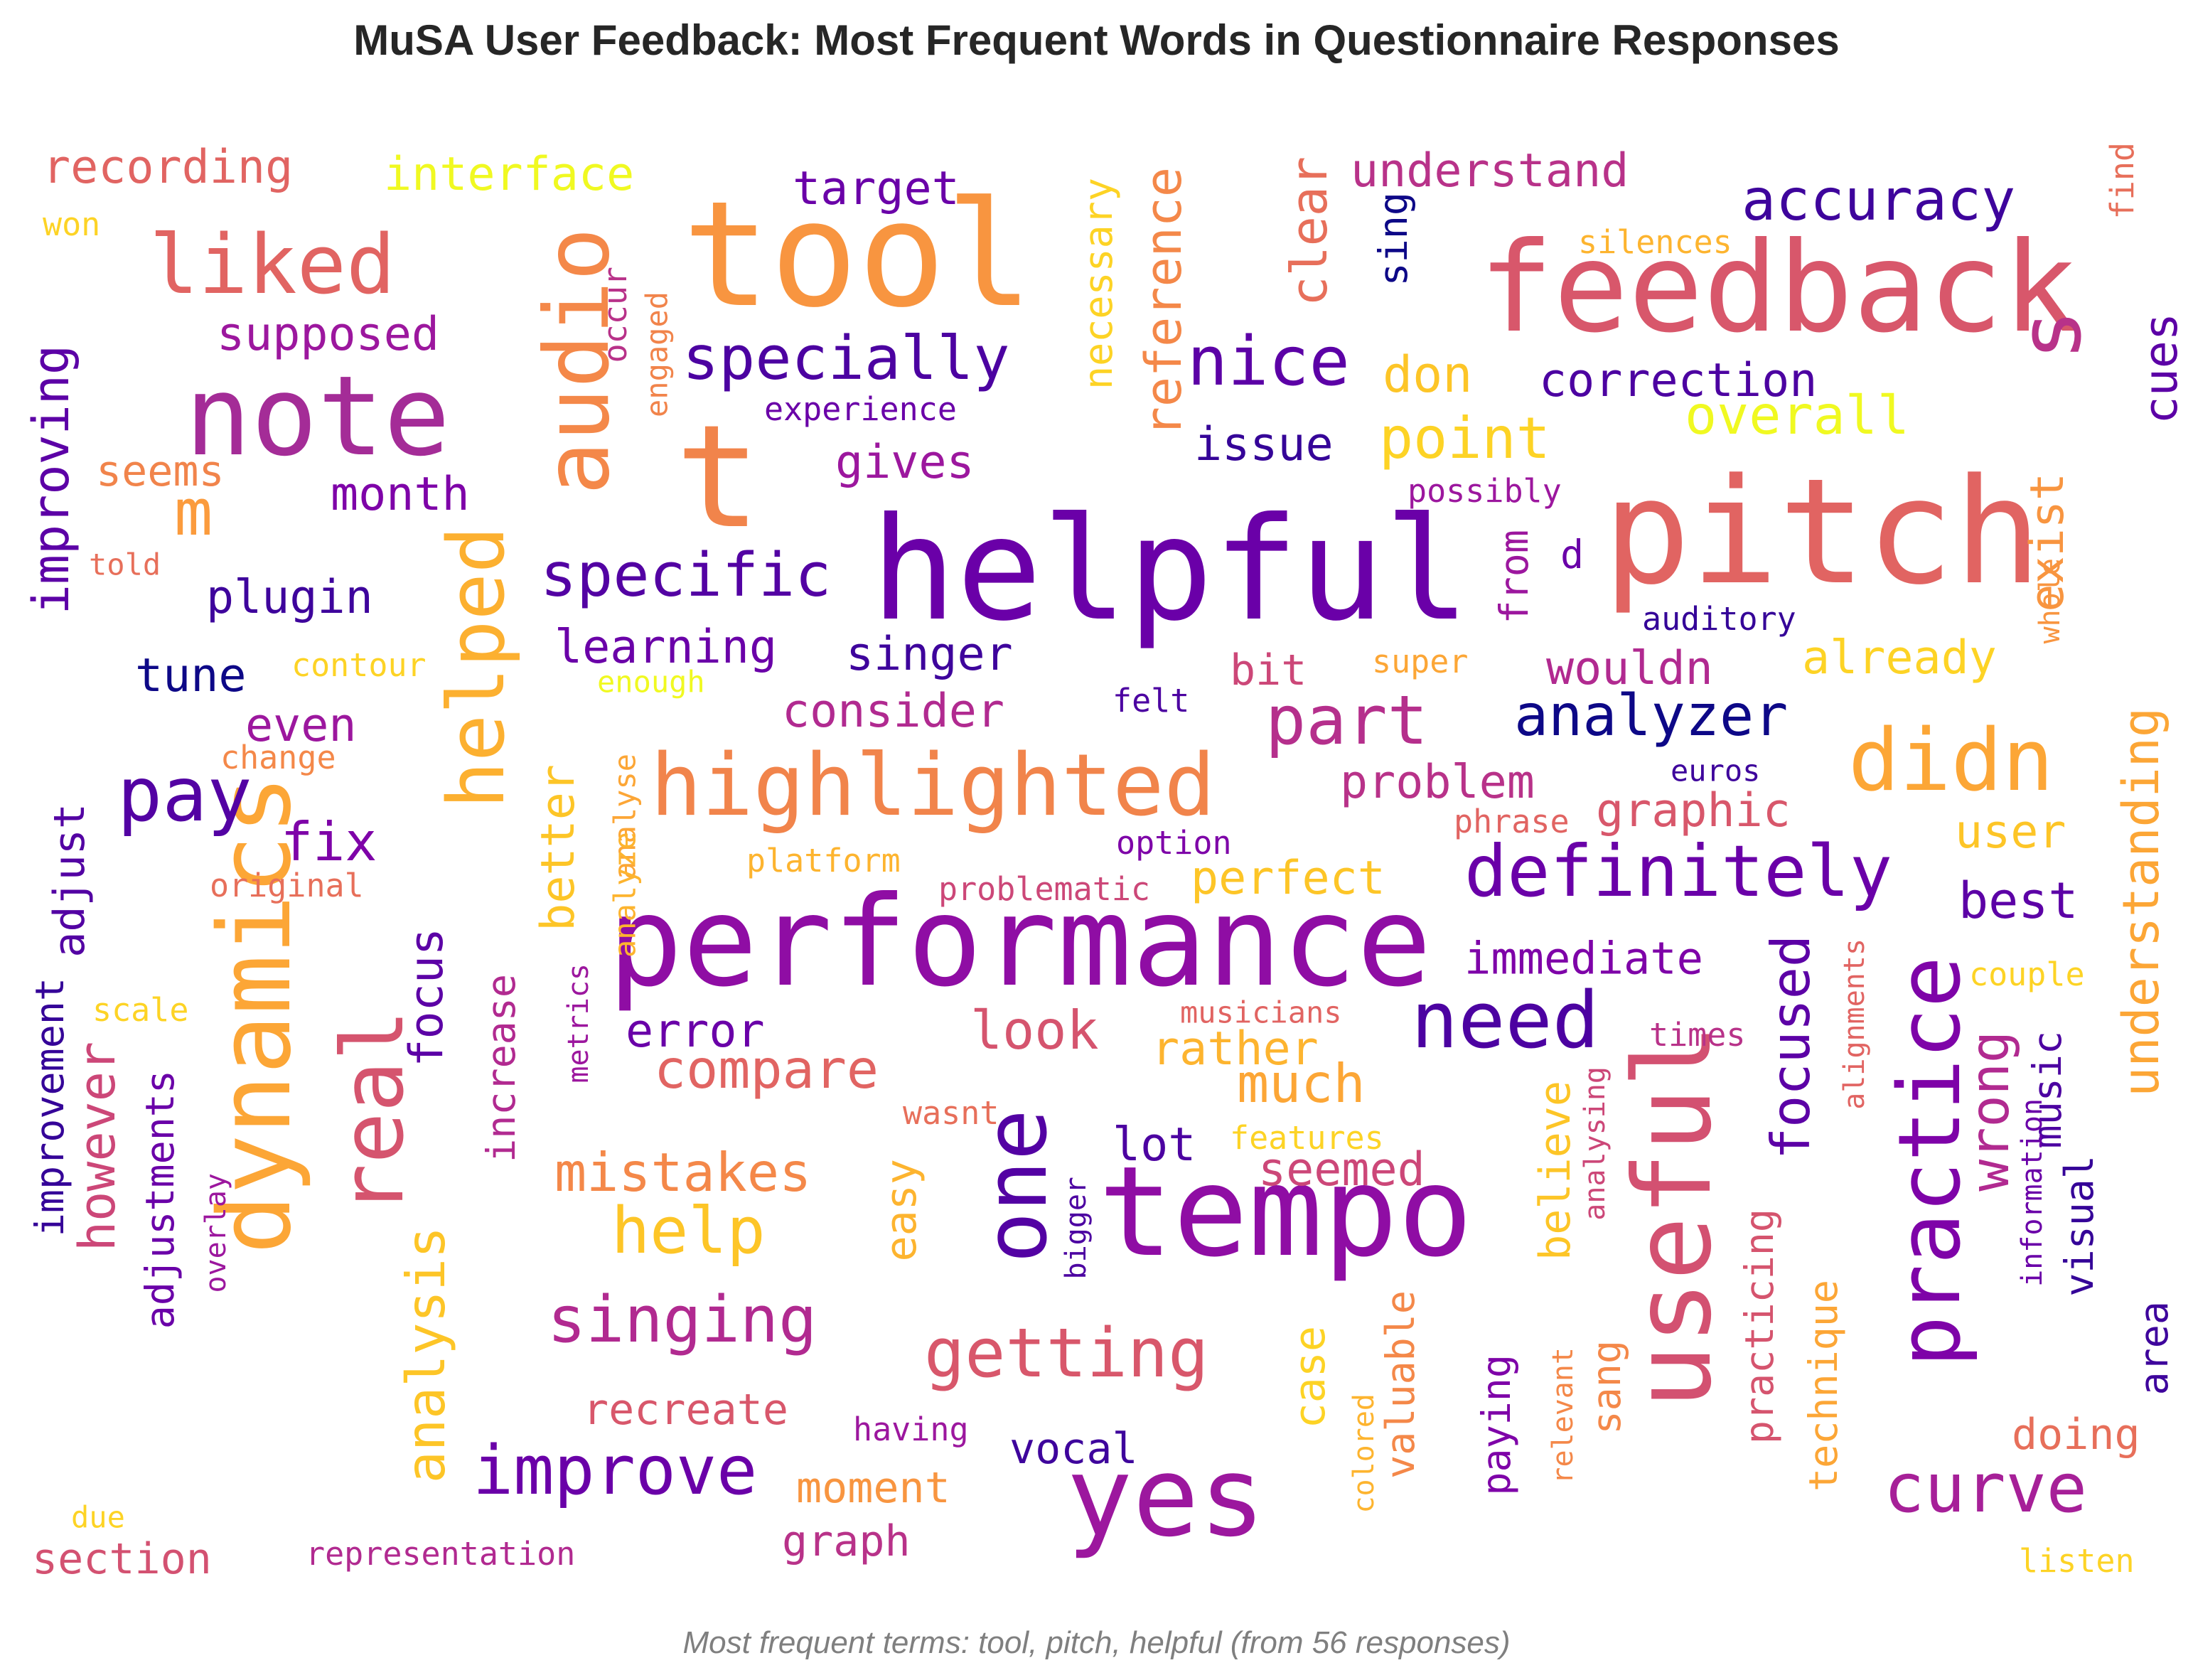 This screenshot has width=2193, height=1680. What do you see at coordinates (1595, 1143) in the screenshot?
I see `word-analysing: analysing` at bounding box center [1595, 1143].